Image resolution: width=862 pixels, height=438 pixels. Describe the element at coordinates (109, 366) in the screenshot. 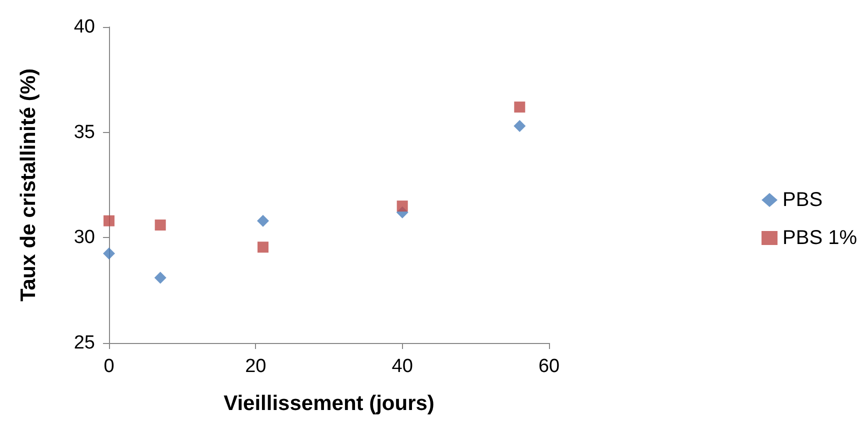

I see `x-tick-label: 0` at that location.